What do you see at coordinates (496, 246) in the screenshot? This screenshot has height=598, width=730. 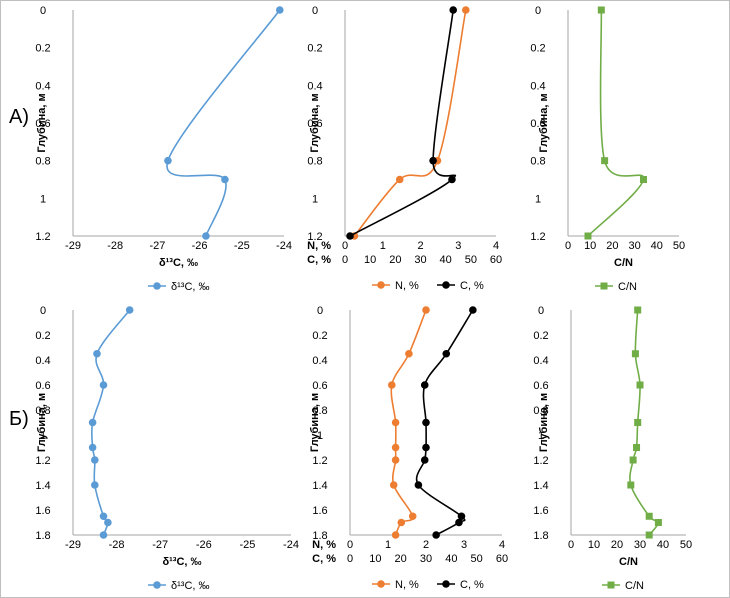 I see `x-tick-label: 4` at bounding box center [496, 246].